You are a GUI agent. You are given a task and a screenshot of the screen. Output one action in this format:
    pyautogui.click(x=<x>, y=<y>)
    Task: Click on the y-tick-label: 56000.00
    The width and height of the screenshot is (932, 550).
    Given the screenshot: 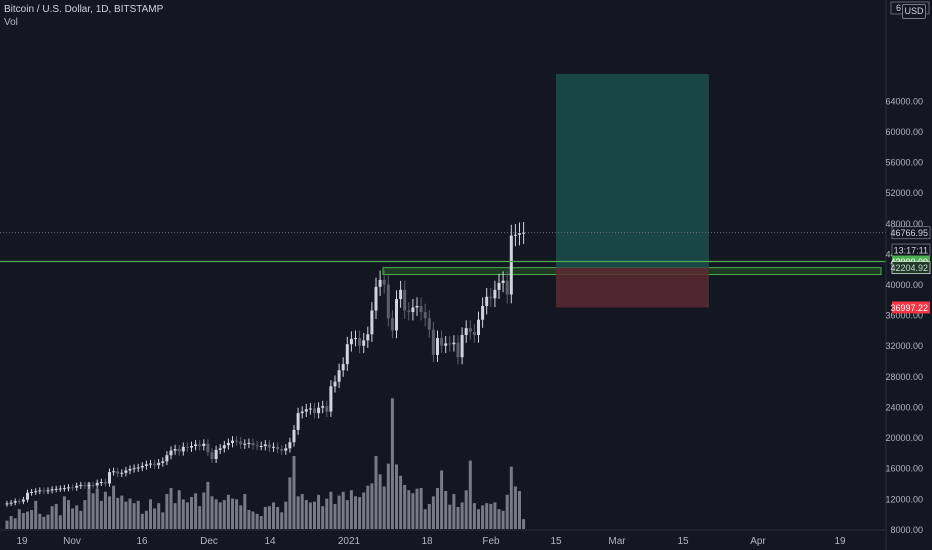 What is the action you would take?
    pyautogui.click(x=904, y=163)
    